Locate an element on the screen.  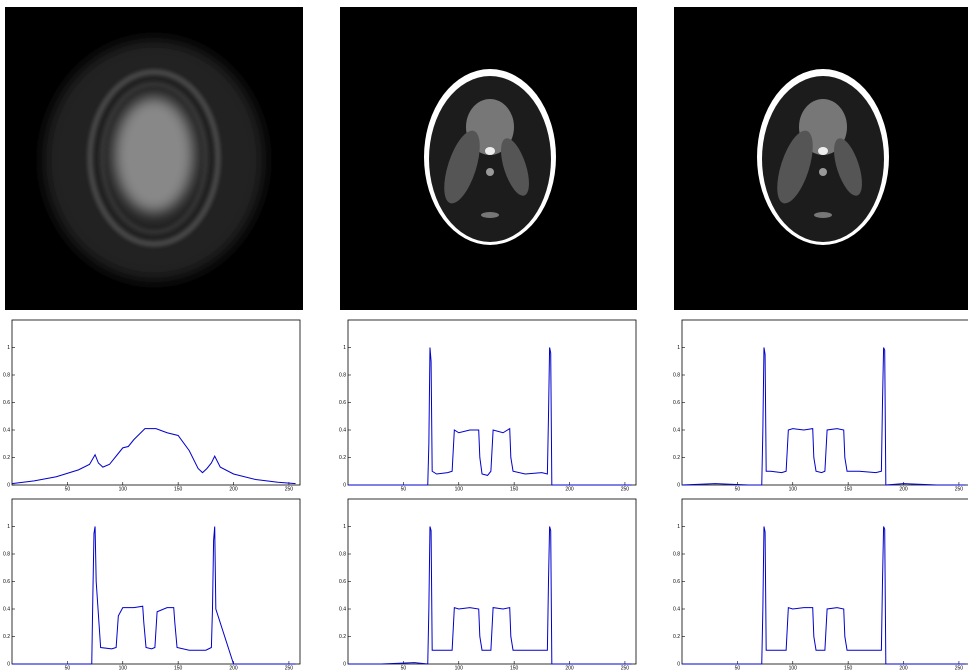
blurred-image is located at coordinates (154, 158).